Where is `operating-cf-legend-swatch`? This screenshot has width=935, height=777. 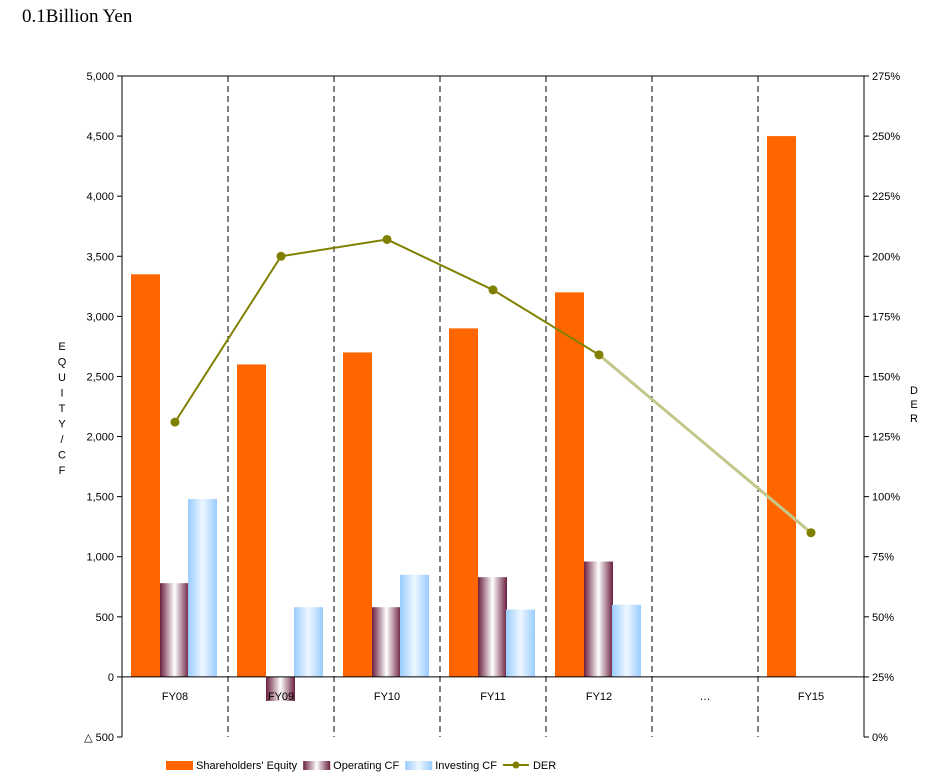
operating-cf-legend-swatch is located at coordinates (317, 765).